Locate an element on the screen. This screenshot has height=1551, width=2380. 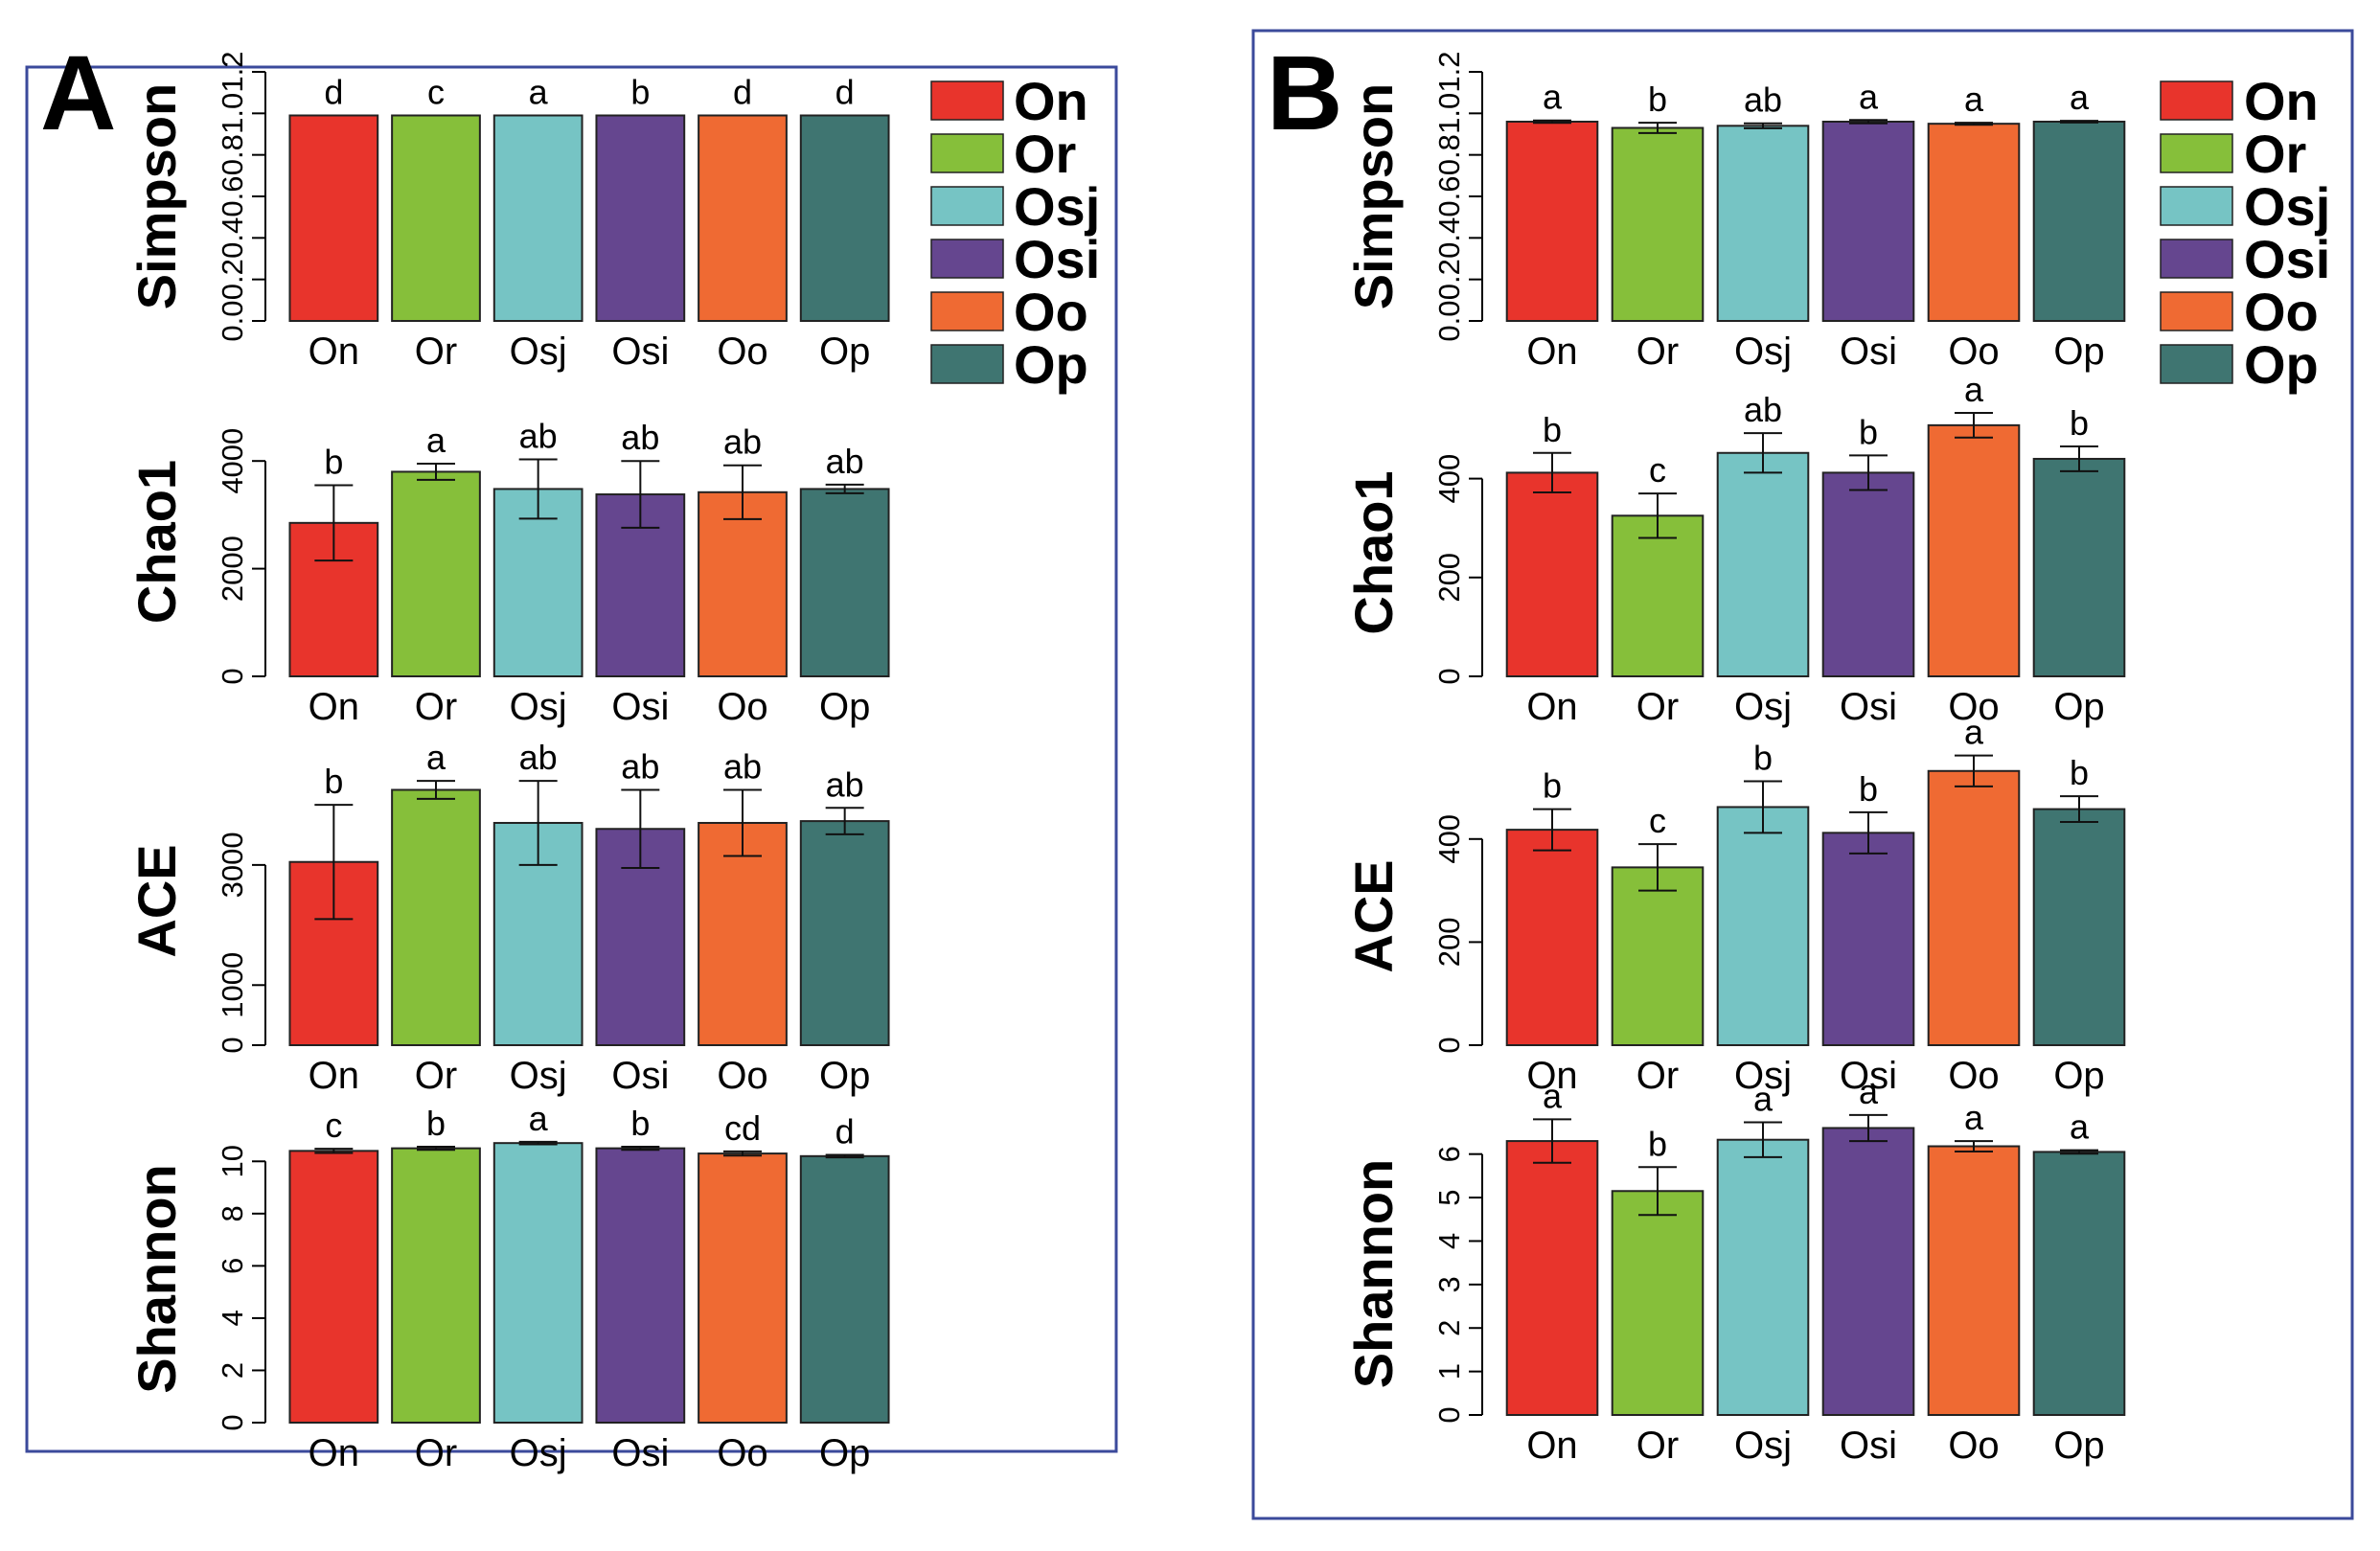
panel-b-ace-plot: 0 200 400 ACE b On c Or b Osj b Osi a Oo b Op is located at coordinates (1734, 905).